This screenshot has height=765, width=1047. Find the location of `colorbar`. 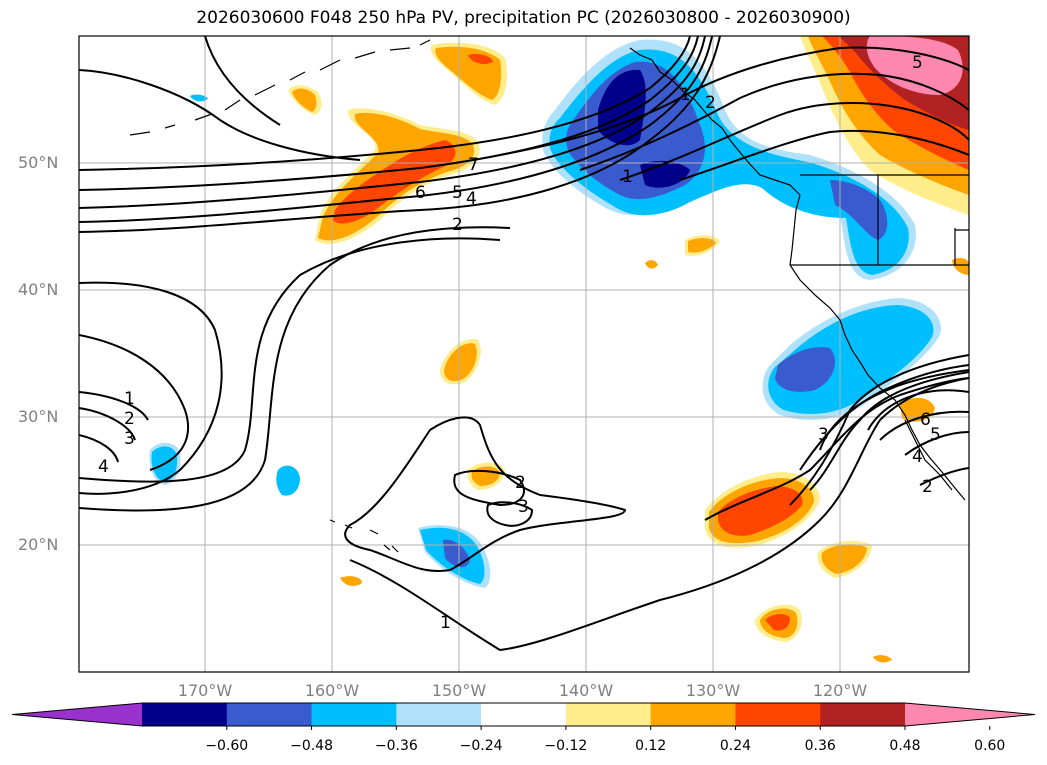

colorbar is located at coordinates (523, 716).